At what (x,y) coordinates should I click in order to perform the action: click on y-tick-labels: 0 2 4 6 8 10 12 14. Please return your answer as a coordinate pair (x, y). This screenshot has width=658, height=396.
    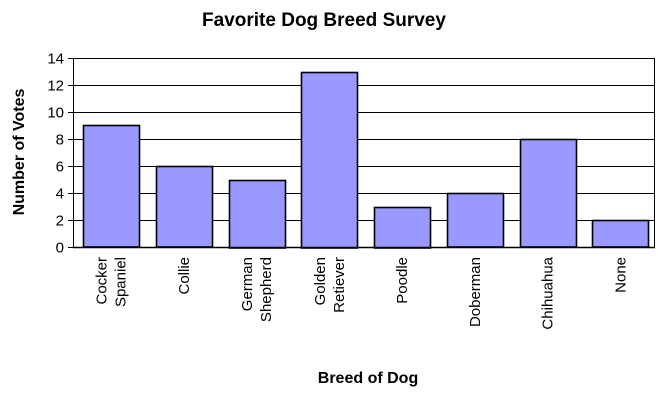
    Looking at the image, I should click on (55, 154).